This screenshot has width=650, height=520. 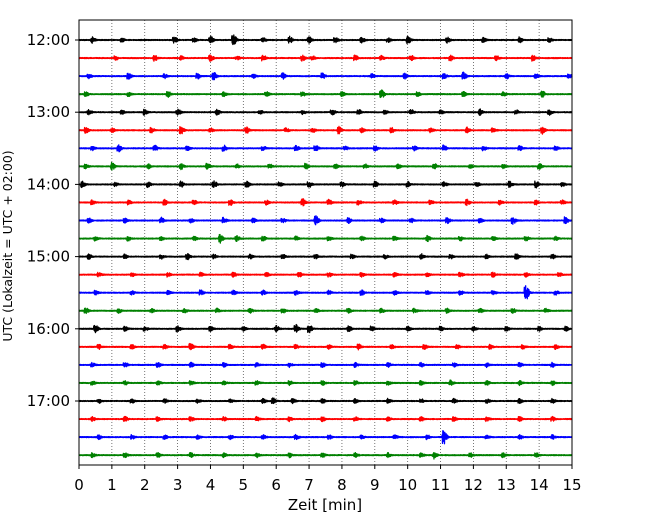 What do you see at coordinates (48, 401) in the screenshot?
I see `y-tick-label: 17:00` at bounding box center [48, 401].